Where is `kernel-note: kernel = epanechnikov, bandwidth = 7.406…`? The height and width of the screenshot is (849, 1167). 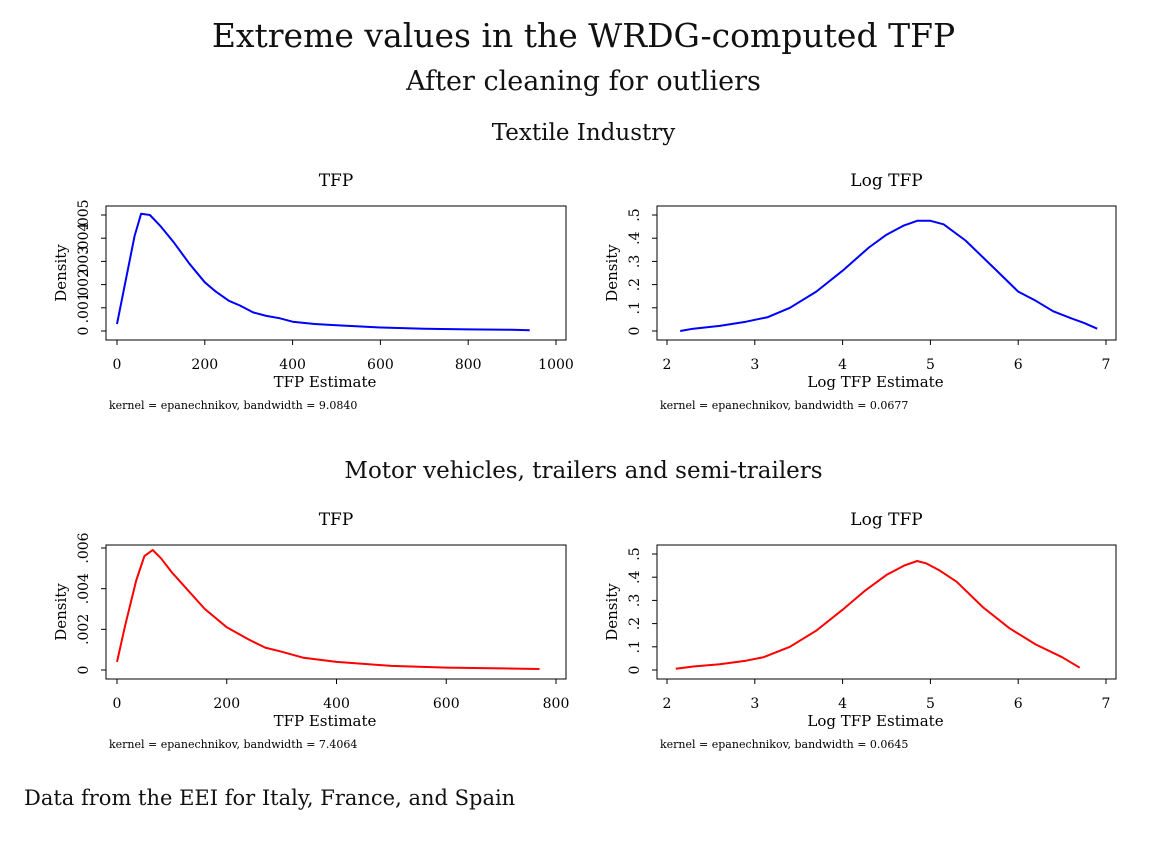 kernel-note: kernel = epanechnikov, bandwidth = 7.406… is located at coordinates (233, 744).